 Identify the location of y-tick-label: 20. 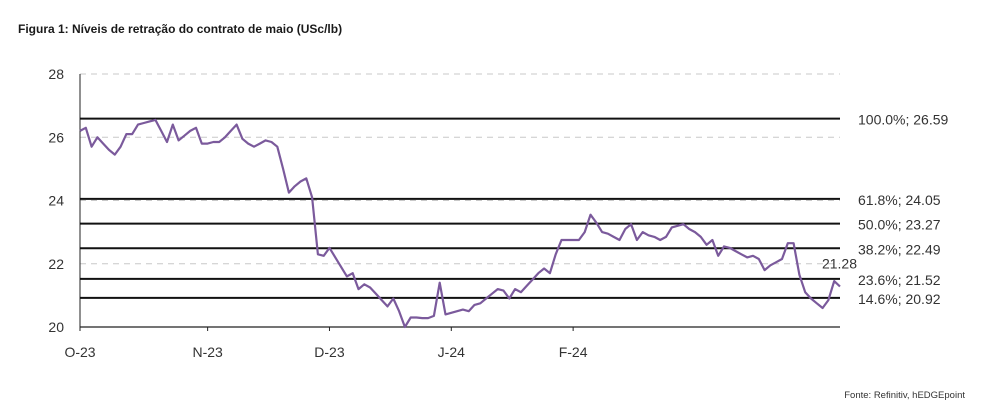
(56, 327).